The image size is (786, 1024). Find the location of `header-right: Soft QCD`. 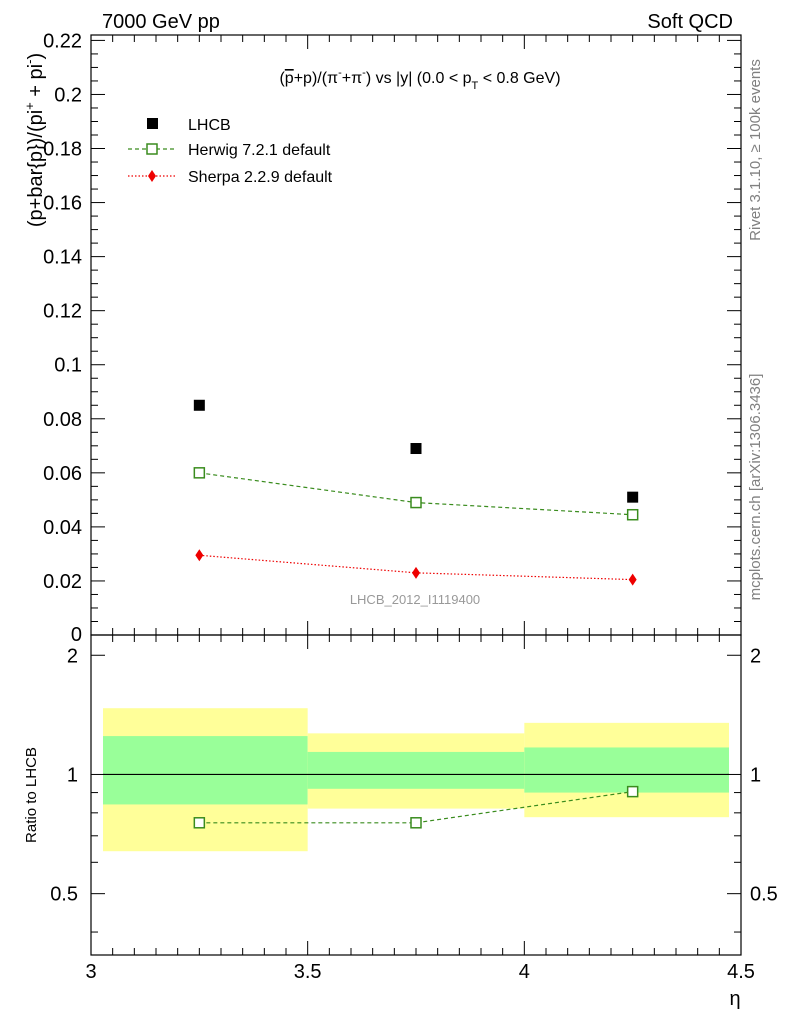

header-right: Soft QCD is located at coordinates (690, 22).